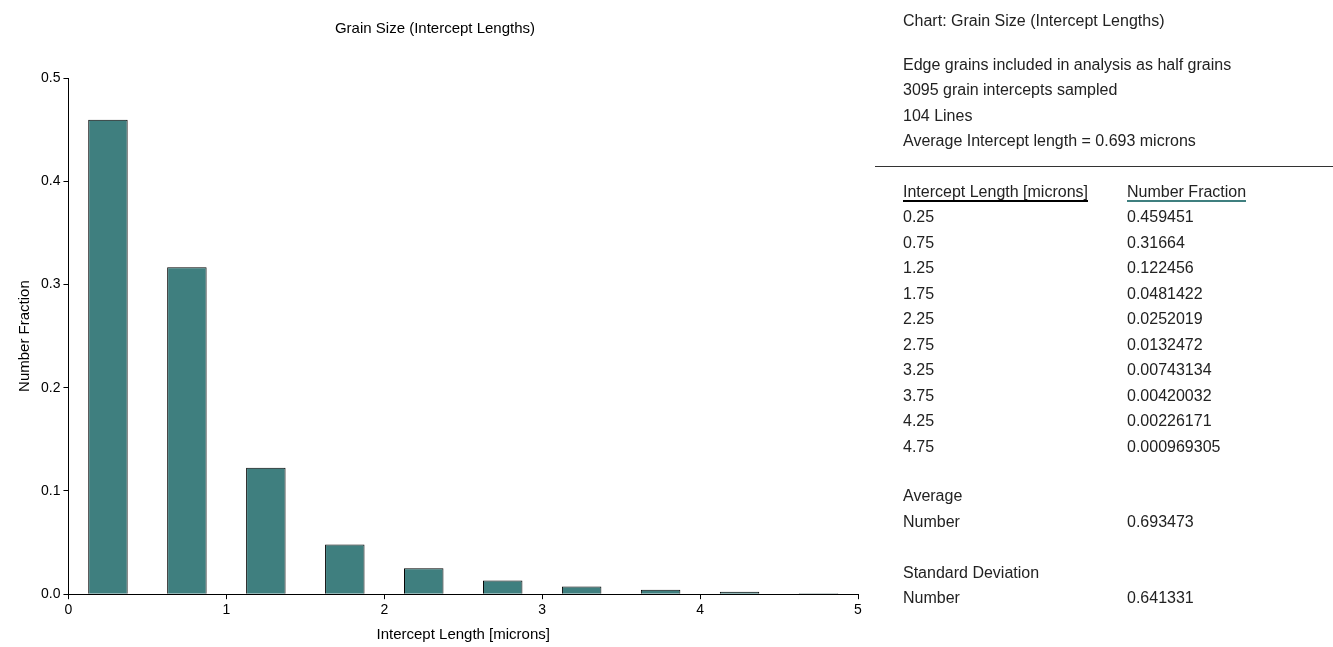  I want to click on x-tick-label: 1, so click(226, 609).